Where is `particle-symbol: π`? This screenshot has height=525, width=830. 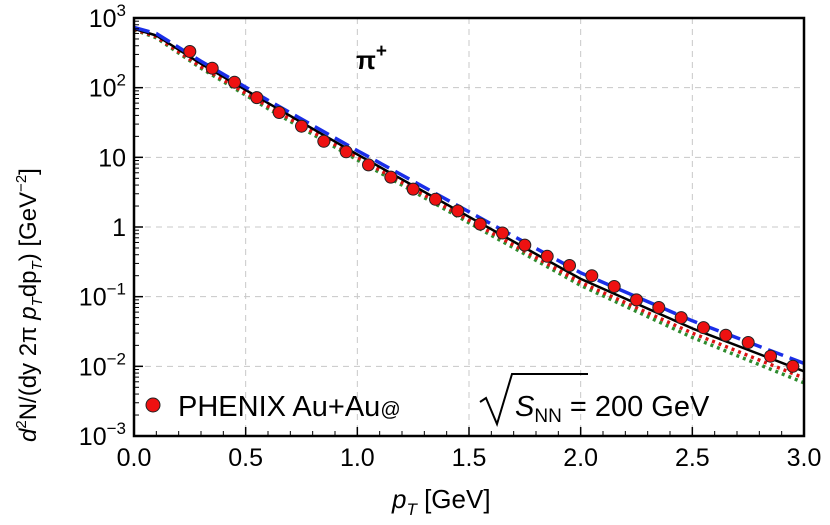 particle-symbol: π is located at coordinates (366, 60).